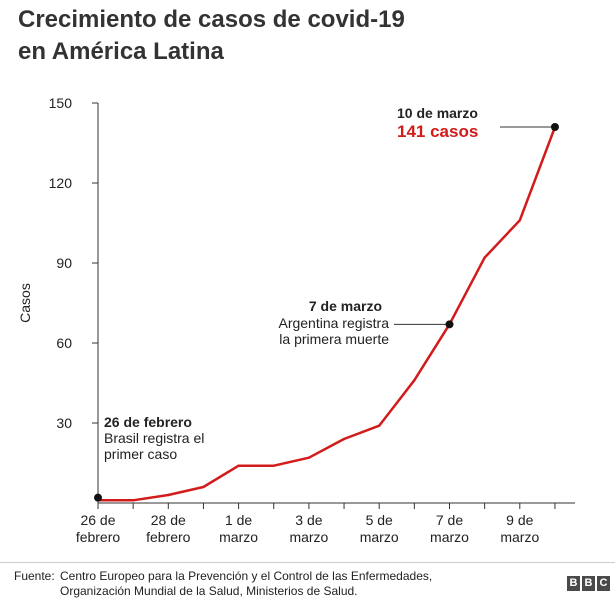  Describe the element at coordinates (437, 113) in the screenshot. I see `annotation-title: 10 de marzo` at that location.